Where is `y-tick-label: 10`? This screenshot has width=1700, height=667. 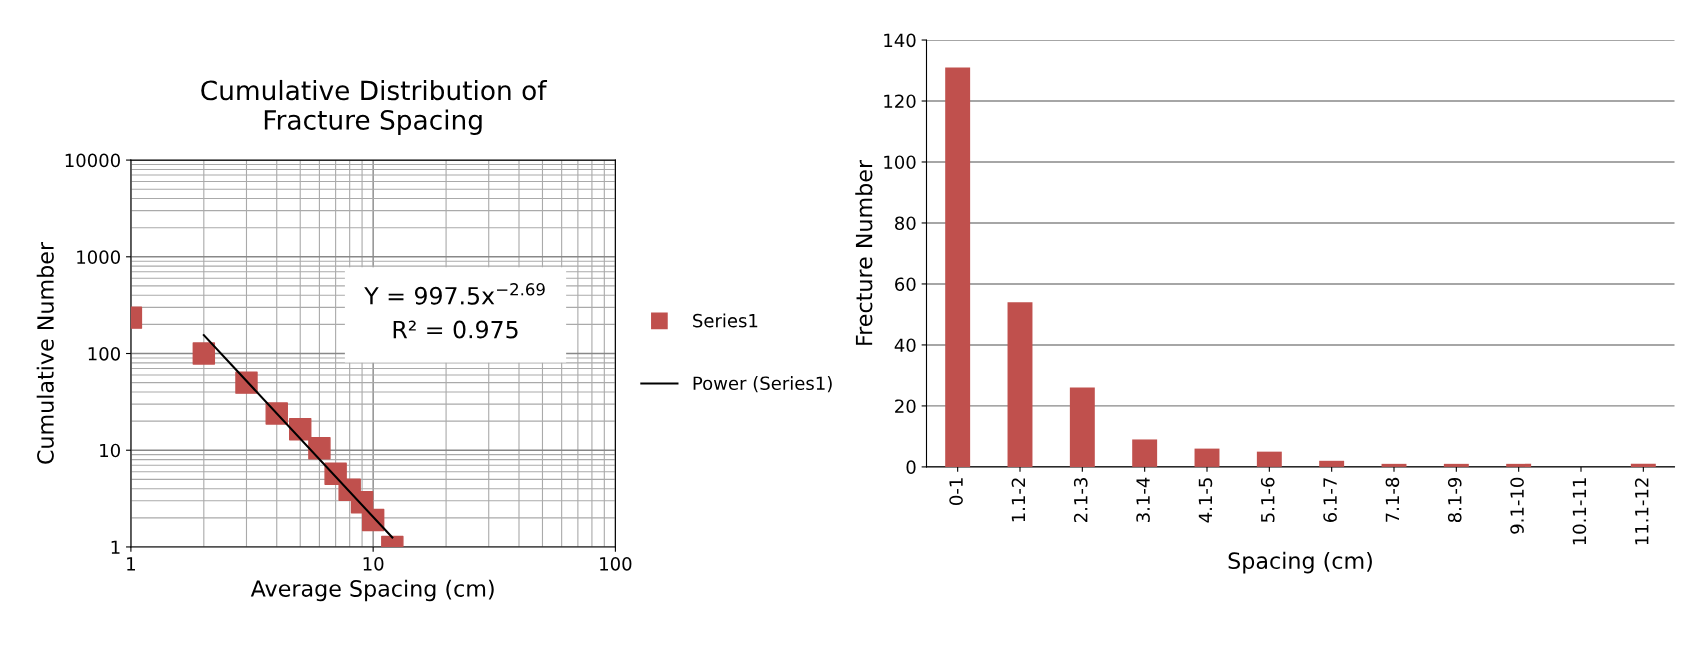 y-tick-label: 10 is located at coordinates (110, 450).